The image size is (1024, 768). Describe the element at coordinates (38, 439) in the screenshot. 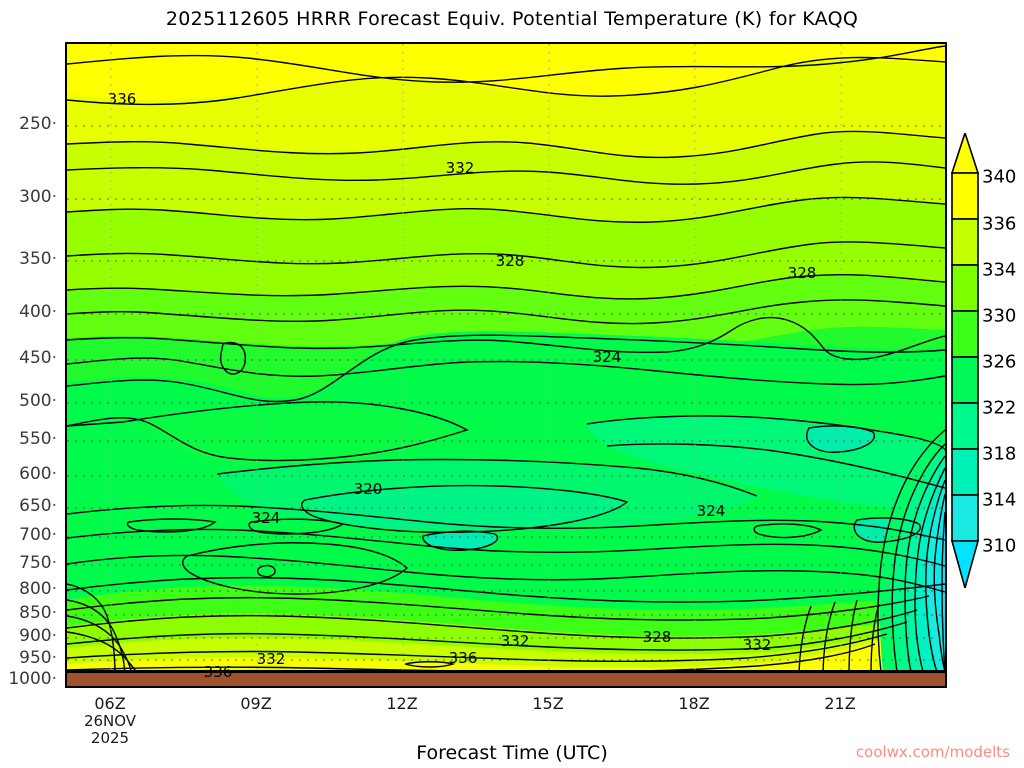

I see `y-tick: 550·` at that location.